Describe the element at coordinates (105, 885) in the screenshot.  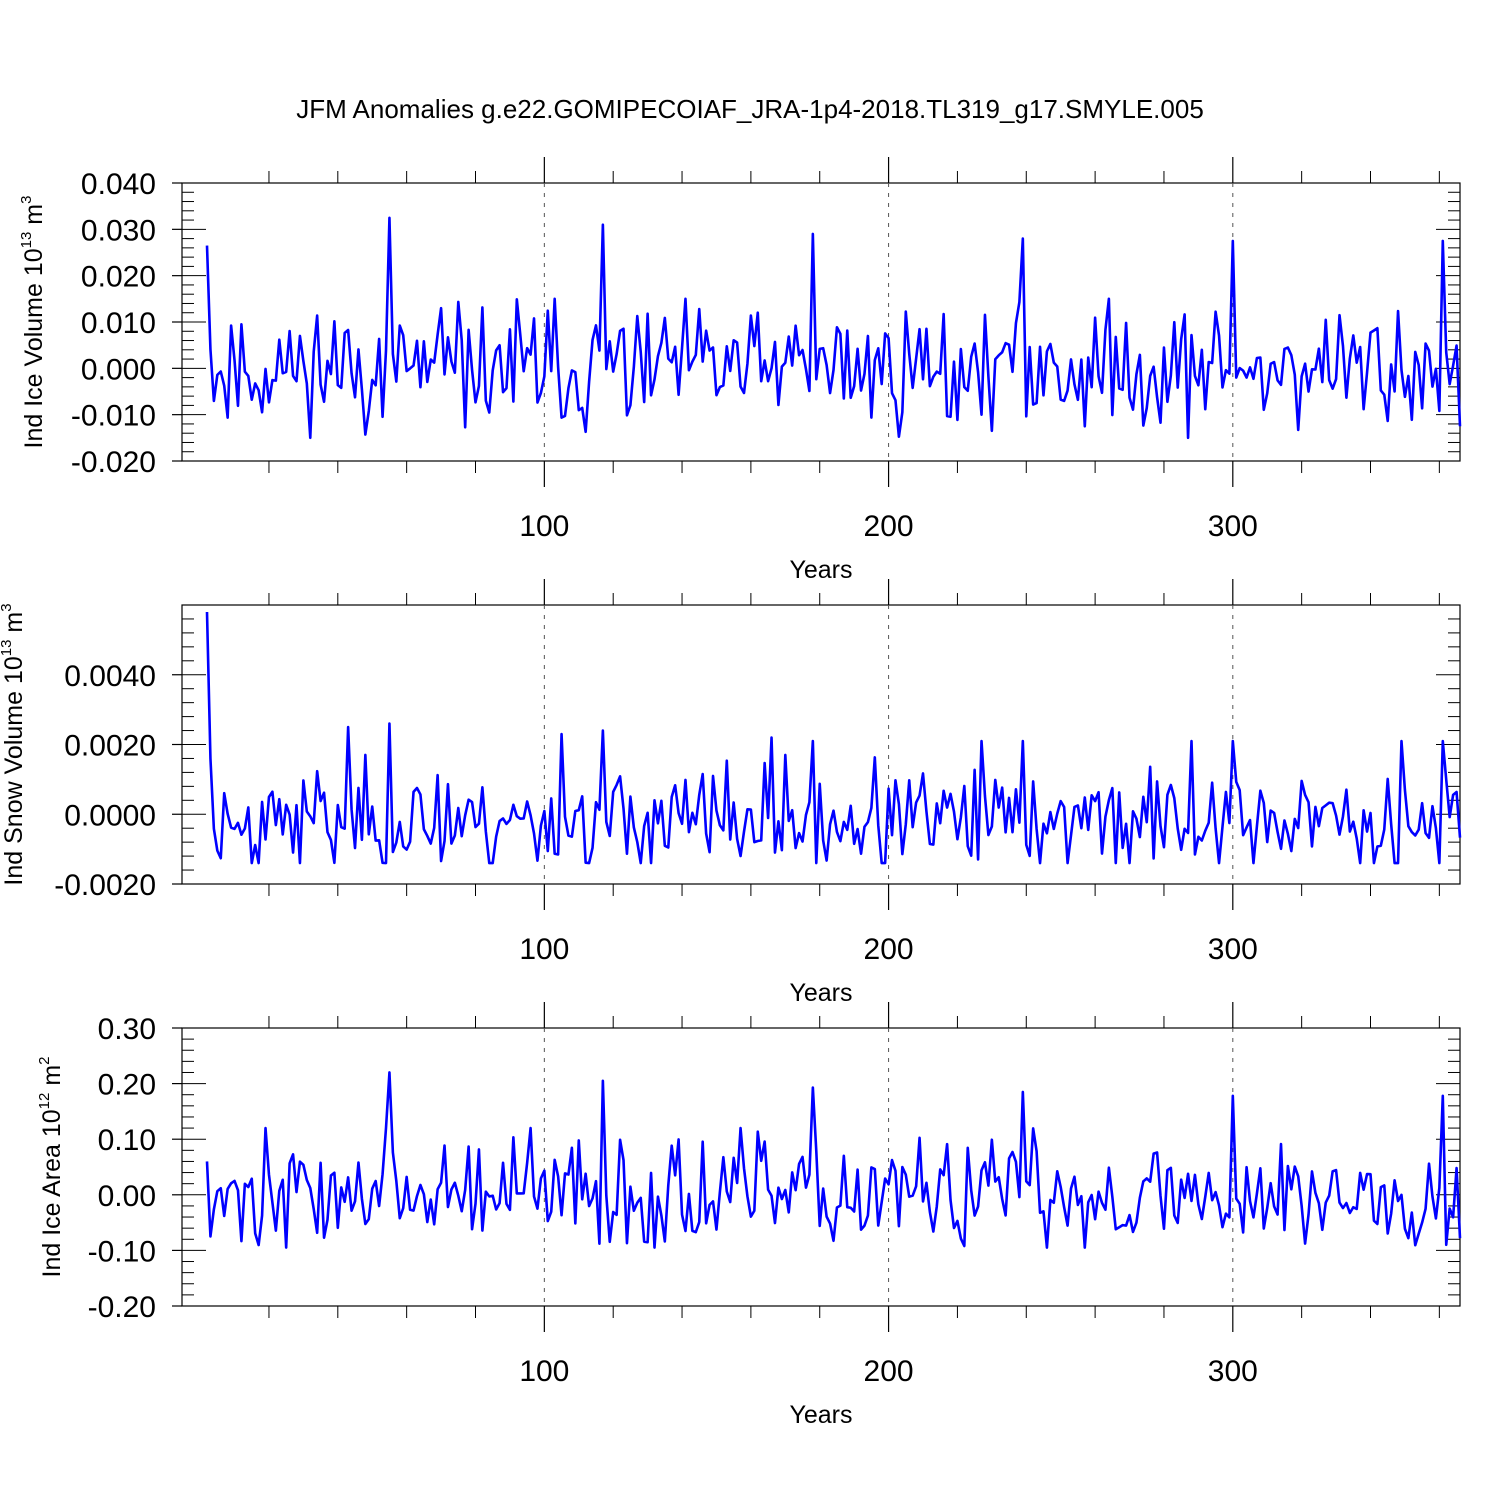
I see `y-tick-label: -0.0020` at that location.